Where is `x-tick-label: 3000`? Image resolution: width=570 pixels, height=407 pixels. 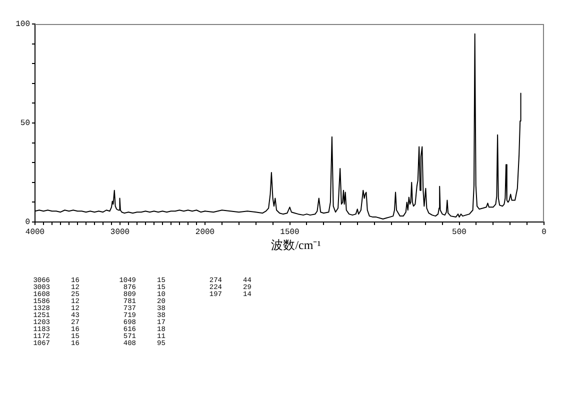
x-tick-label: 3000 is located at coordinates (120, 232).